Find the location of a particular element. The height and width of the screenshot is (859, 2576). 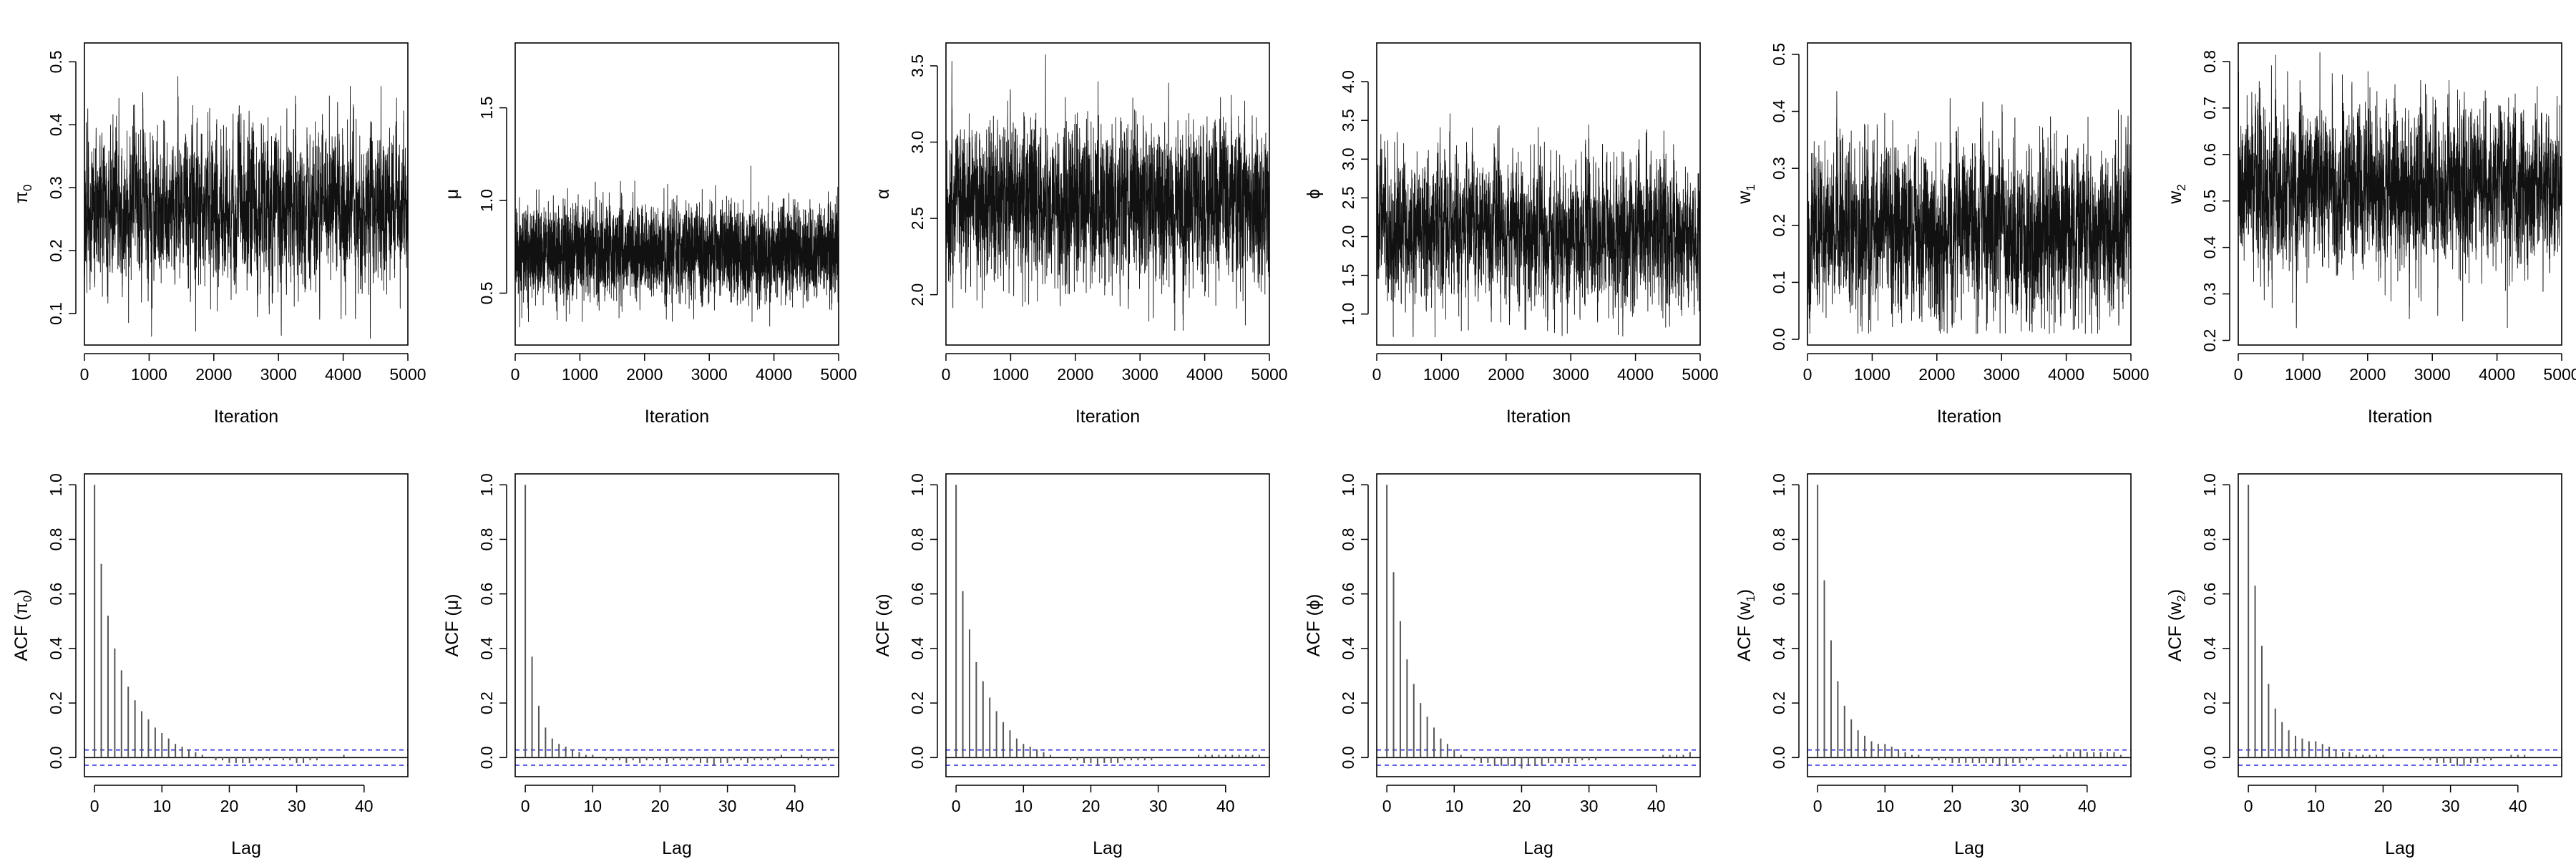

y-axis-label-tail: ) is located at coordinates (2175, 592).